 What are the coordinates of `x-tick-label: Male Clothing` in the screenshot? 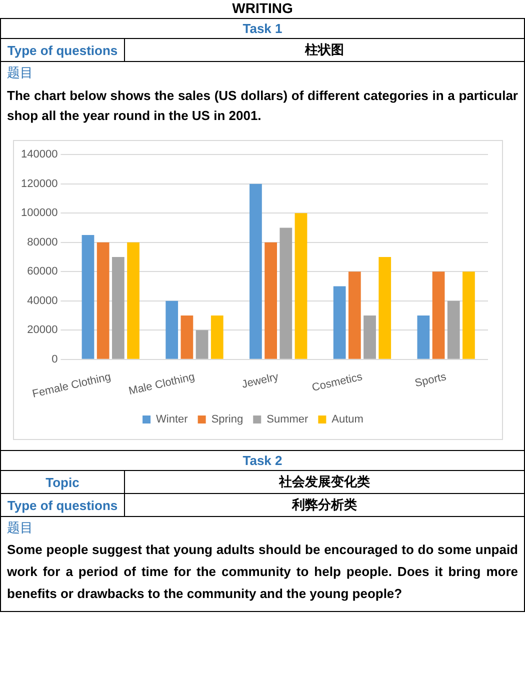 It's located at (162, 384).